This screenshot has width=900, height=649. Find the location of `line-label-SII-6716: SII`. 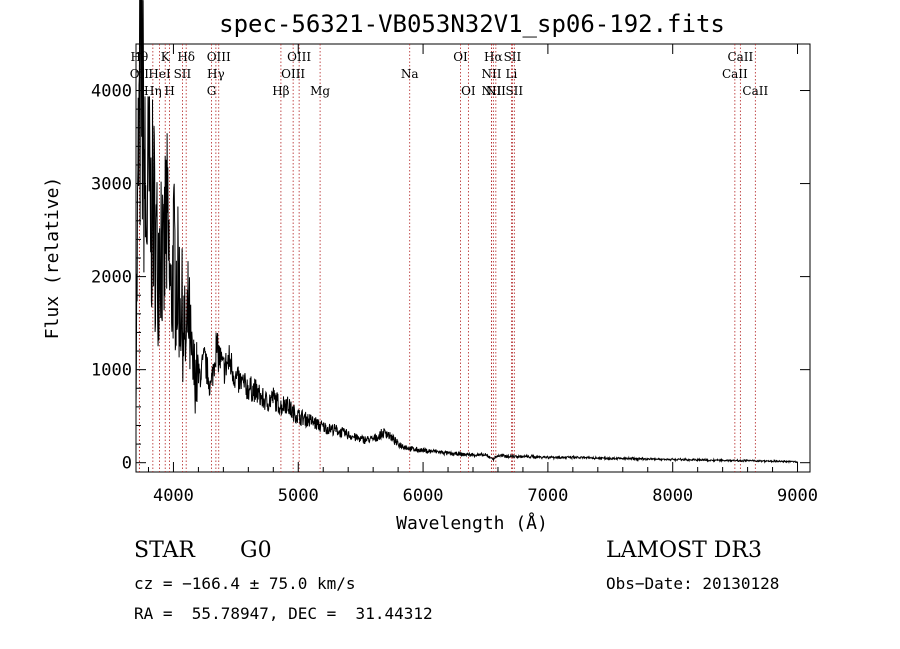

line-label-SII-6716: SII is located at coordinates (513, 57).